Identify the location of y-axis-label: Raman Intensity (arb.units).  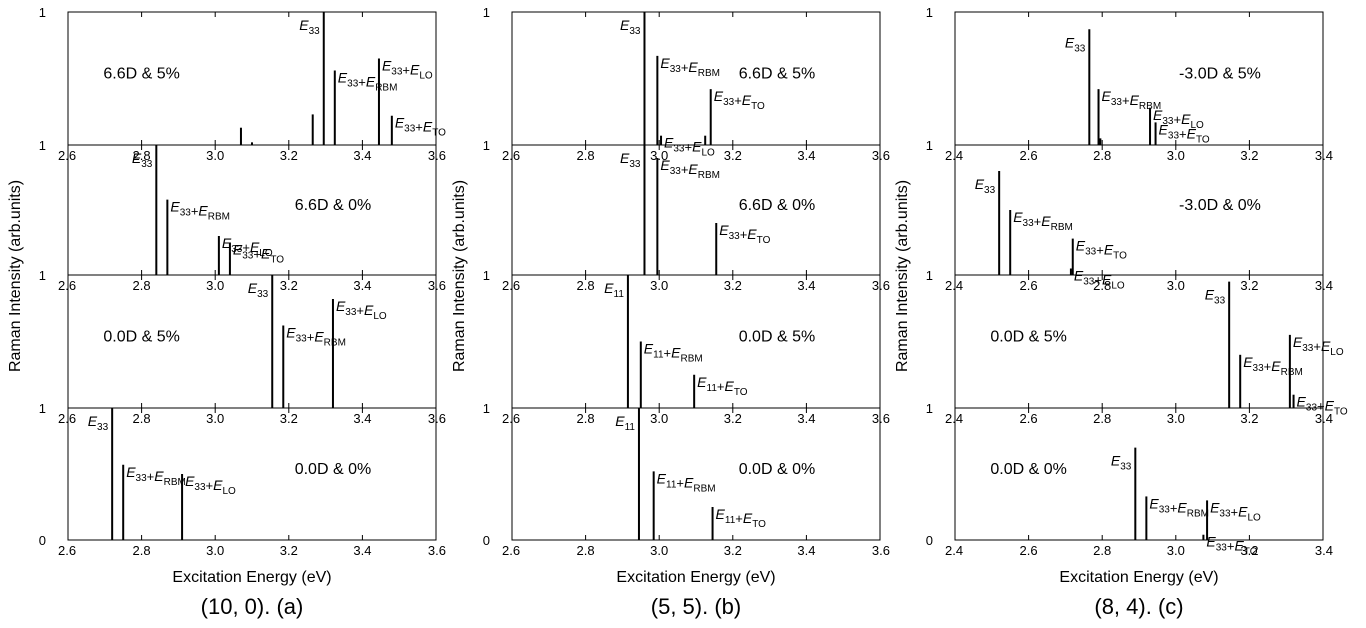
(902, 276).